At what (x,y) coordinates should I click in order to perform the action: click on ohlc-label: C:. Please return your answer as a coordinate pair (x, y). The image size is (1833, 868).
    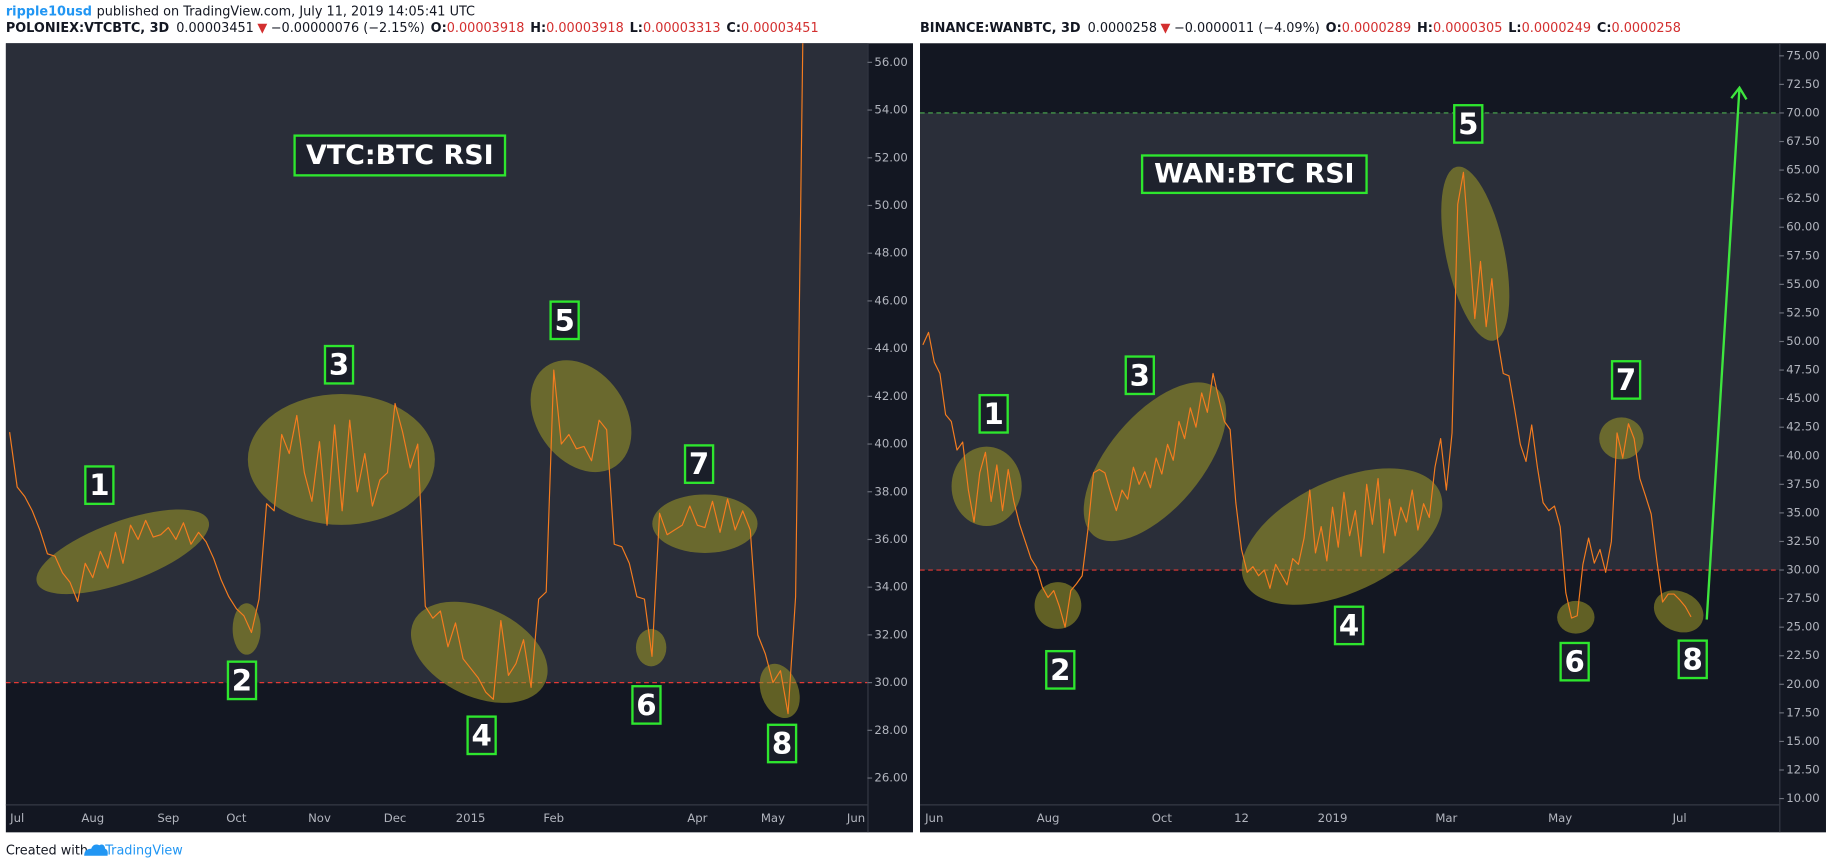
    Looking at the image, I should click on (733, 28).